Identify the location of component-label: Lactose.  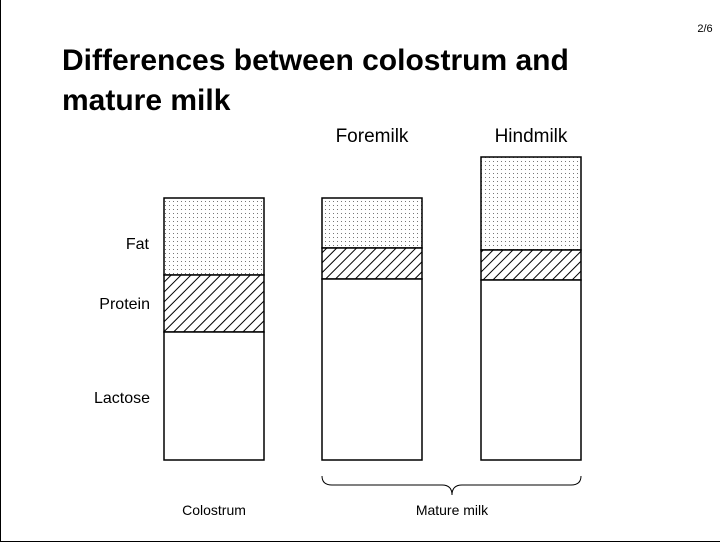
(122, 398).